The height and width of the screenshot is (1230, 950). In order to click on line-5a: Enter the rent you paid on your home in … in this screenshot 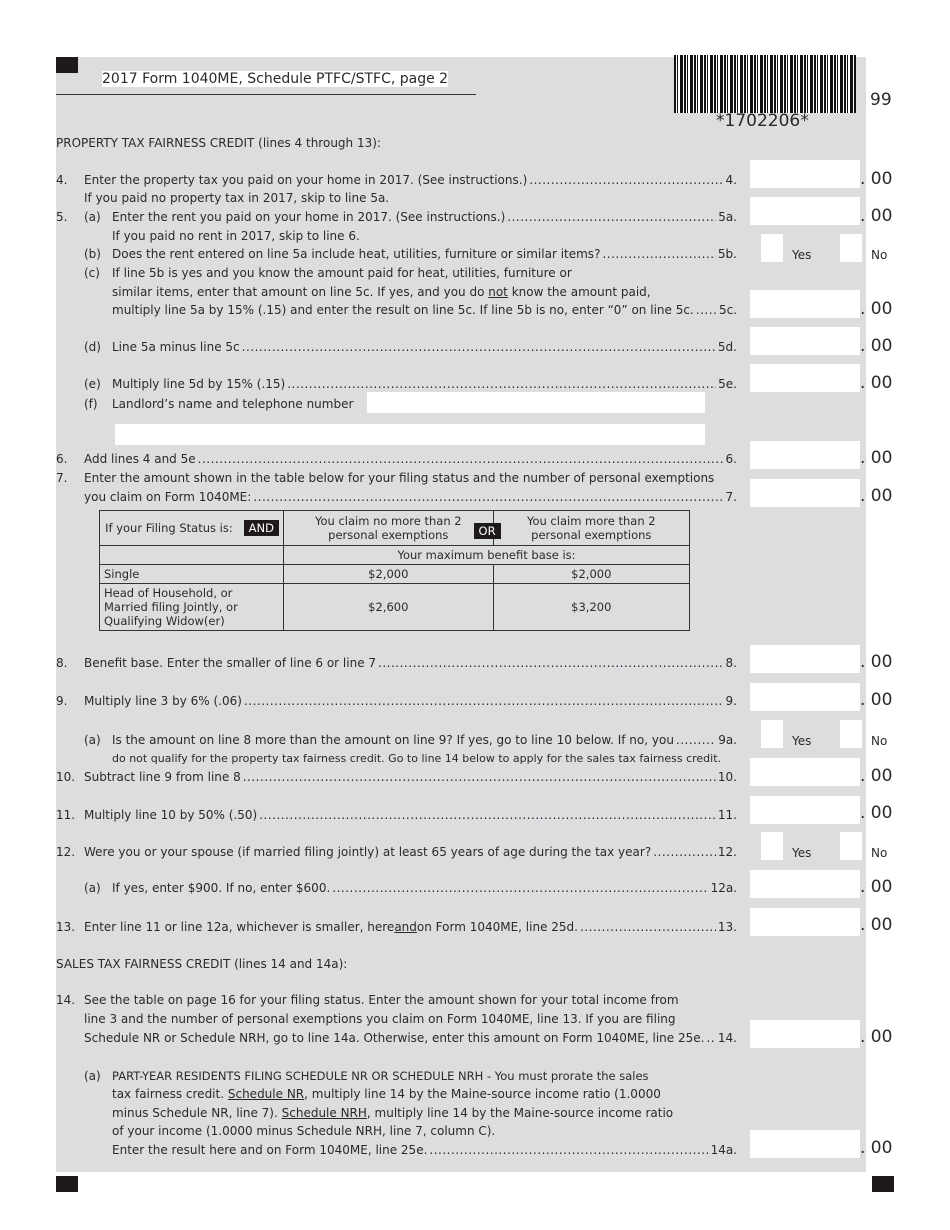, I will do `click(424, 217)`.